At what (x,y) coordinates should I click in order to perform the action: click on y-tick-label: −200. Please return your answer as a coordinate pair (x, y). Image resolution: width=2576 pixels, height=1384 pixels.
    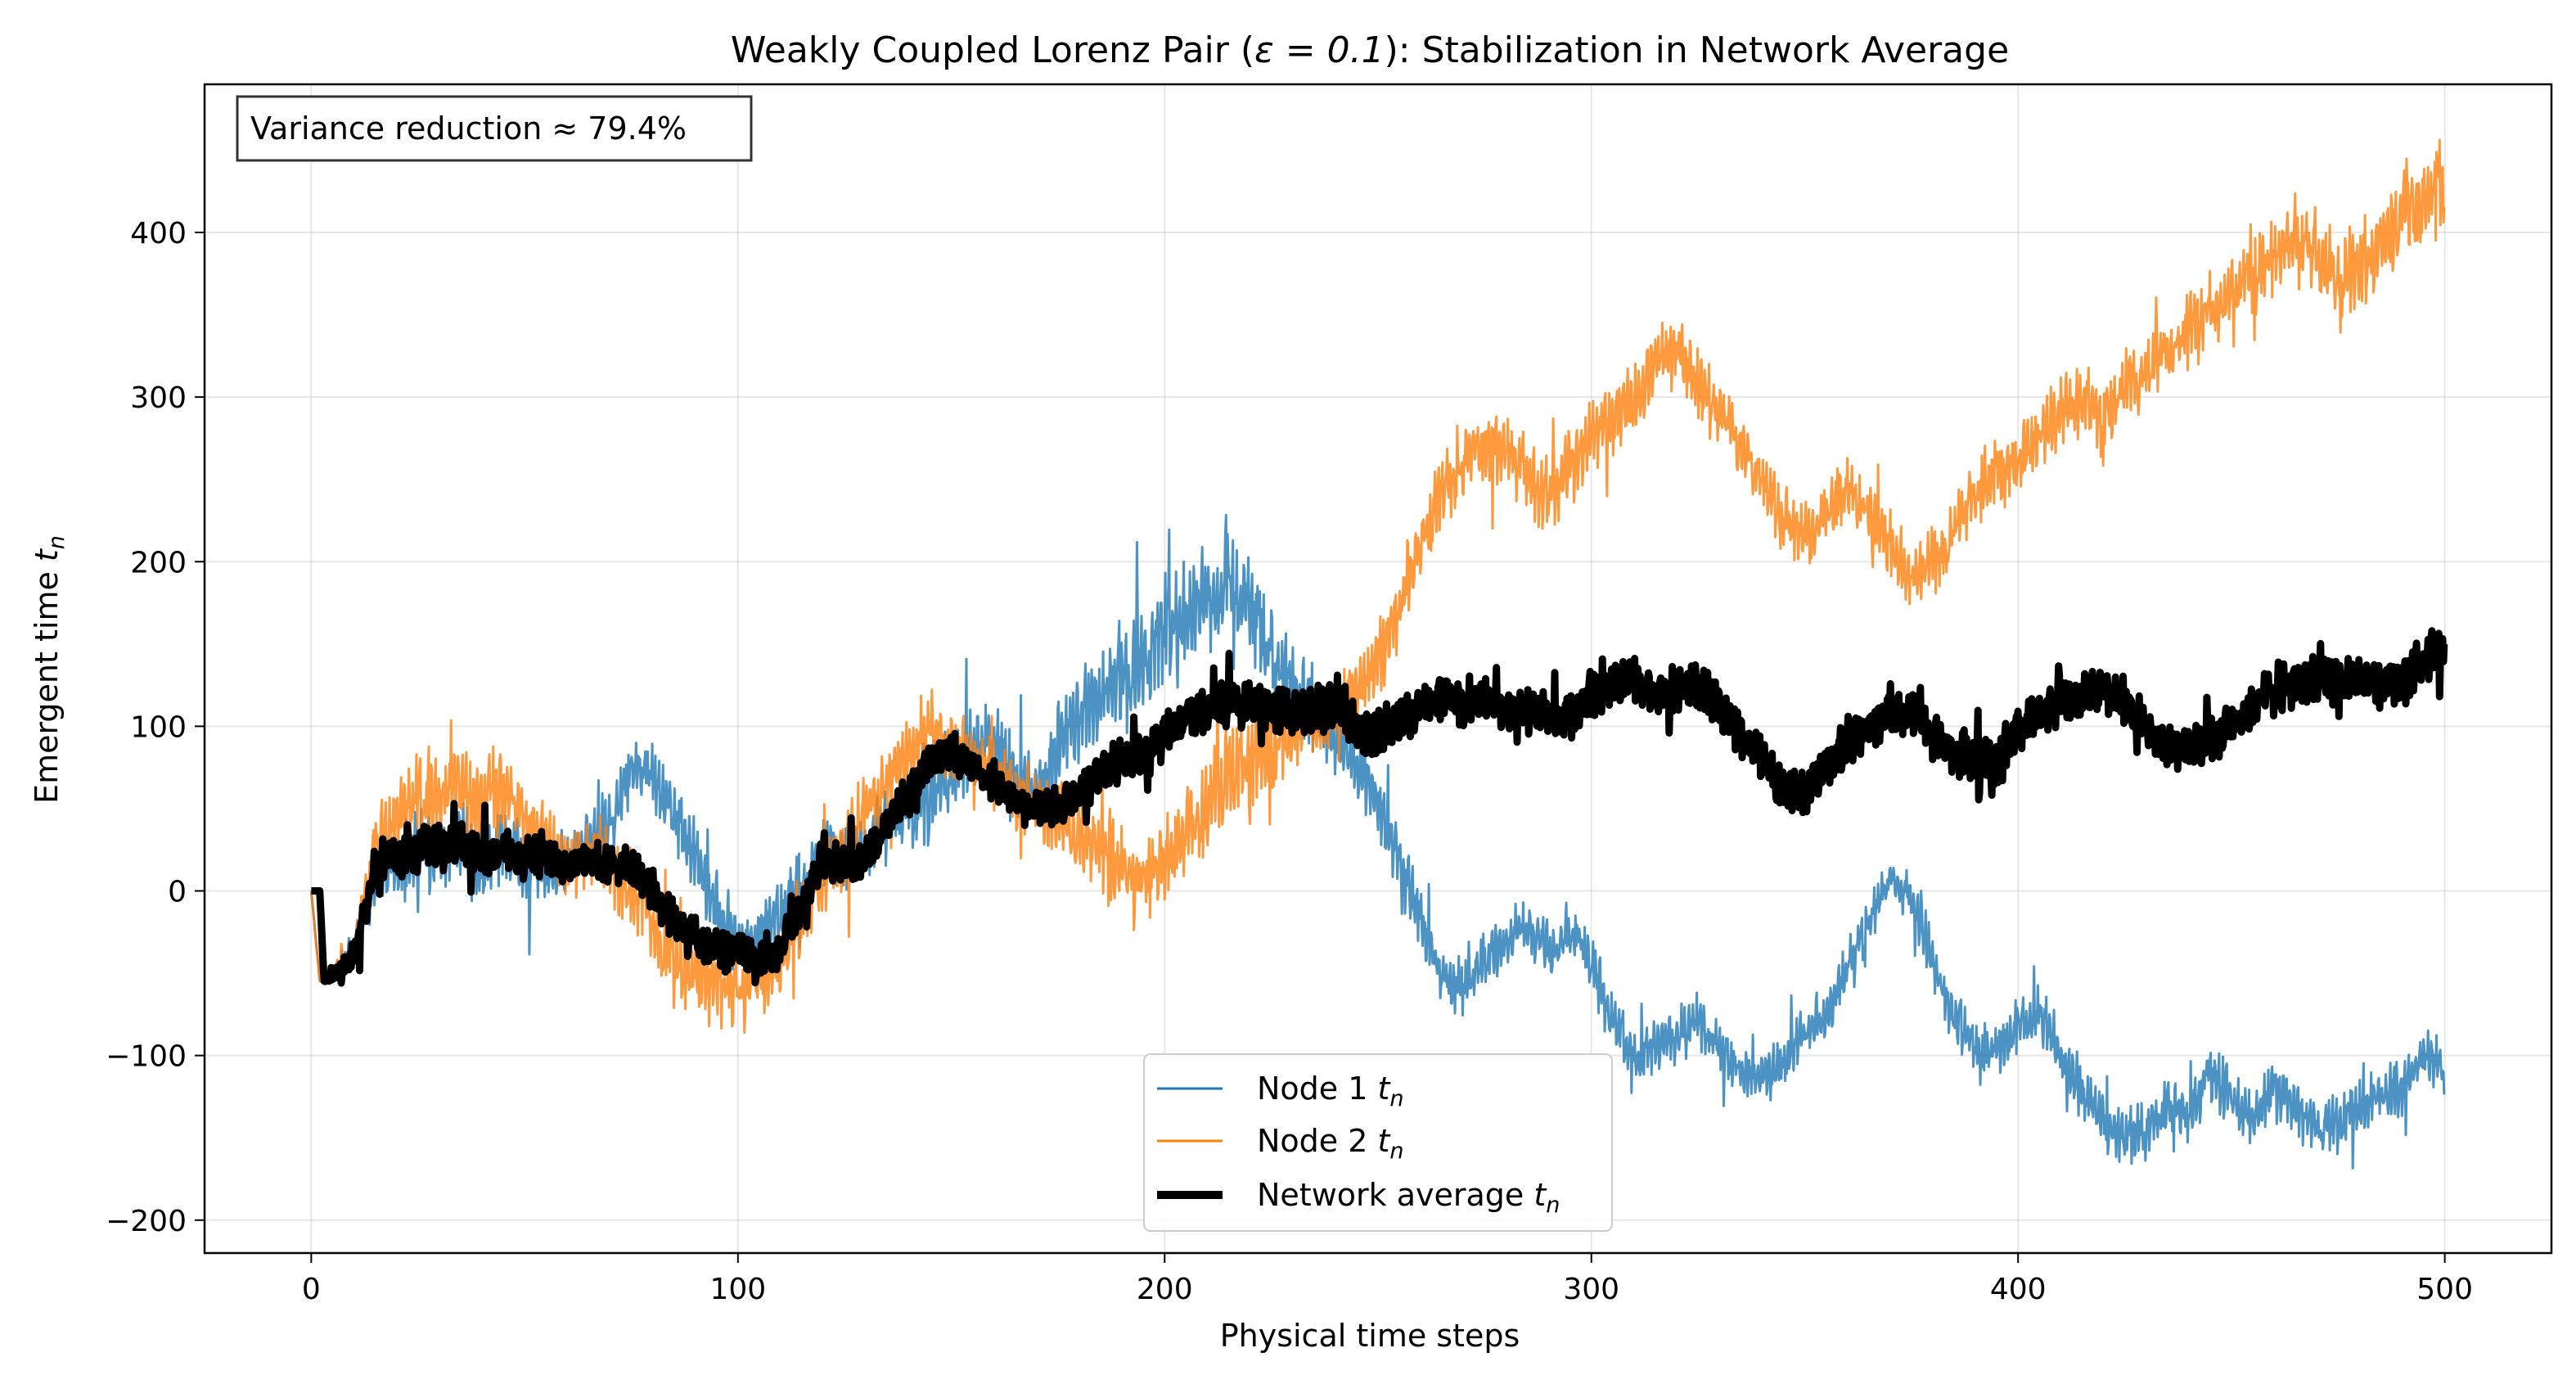
    Looking at the image, I should click on (146, 1221).